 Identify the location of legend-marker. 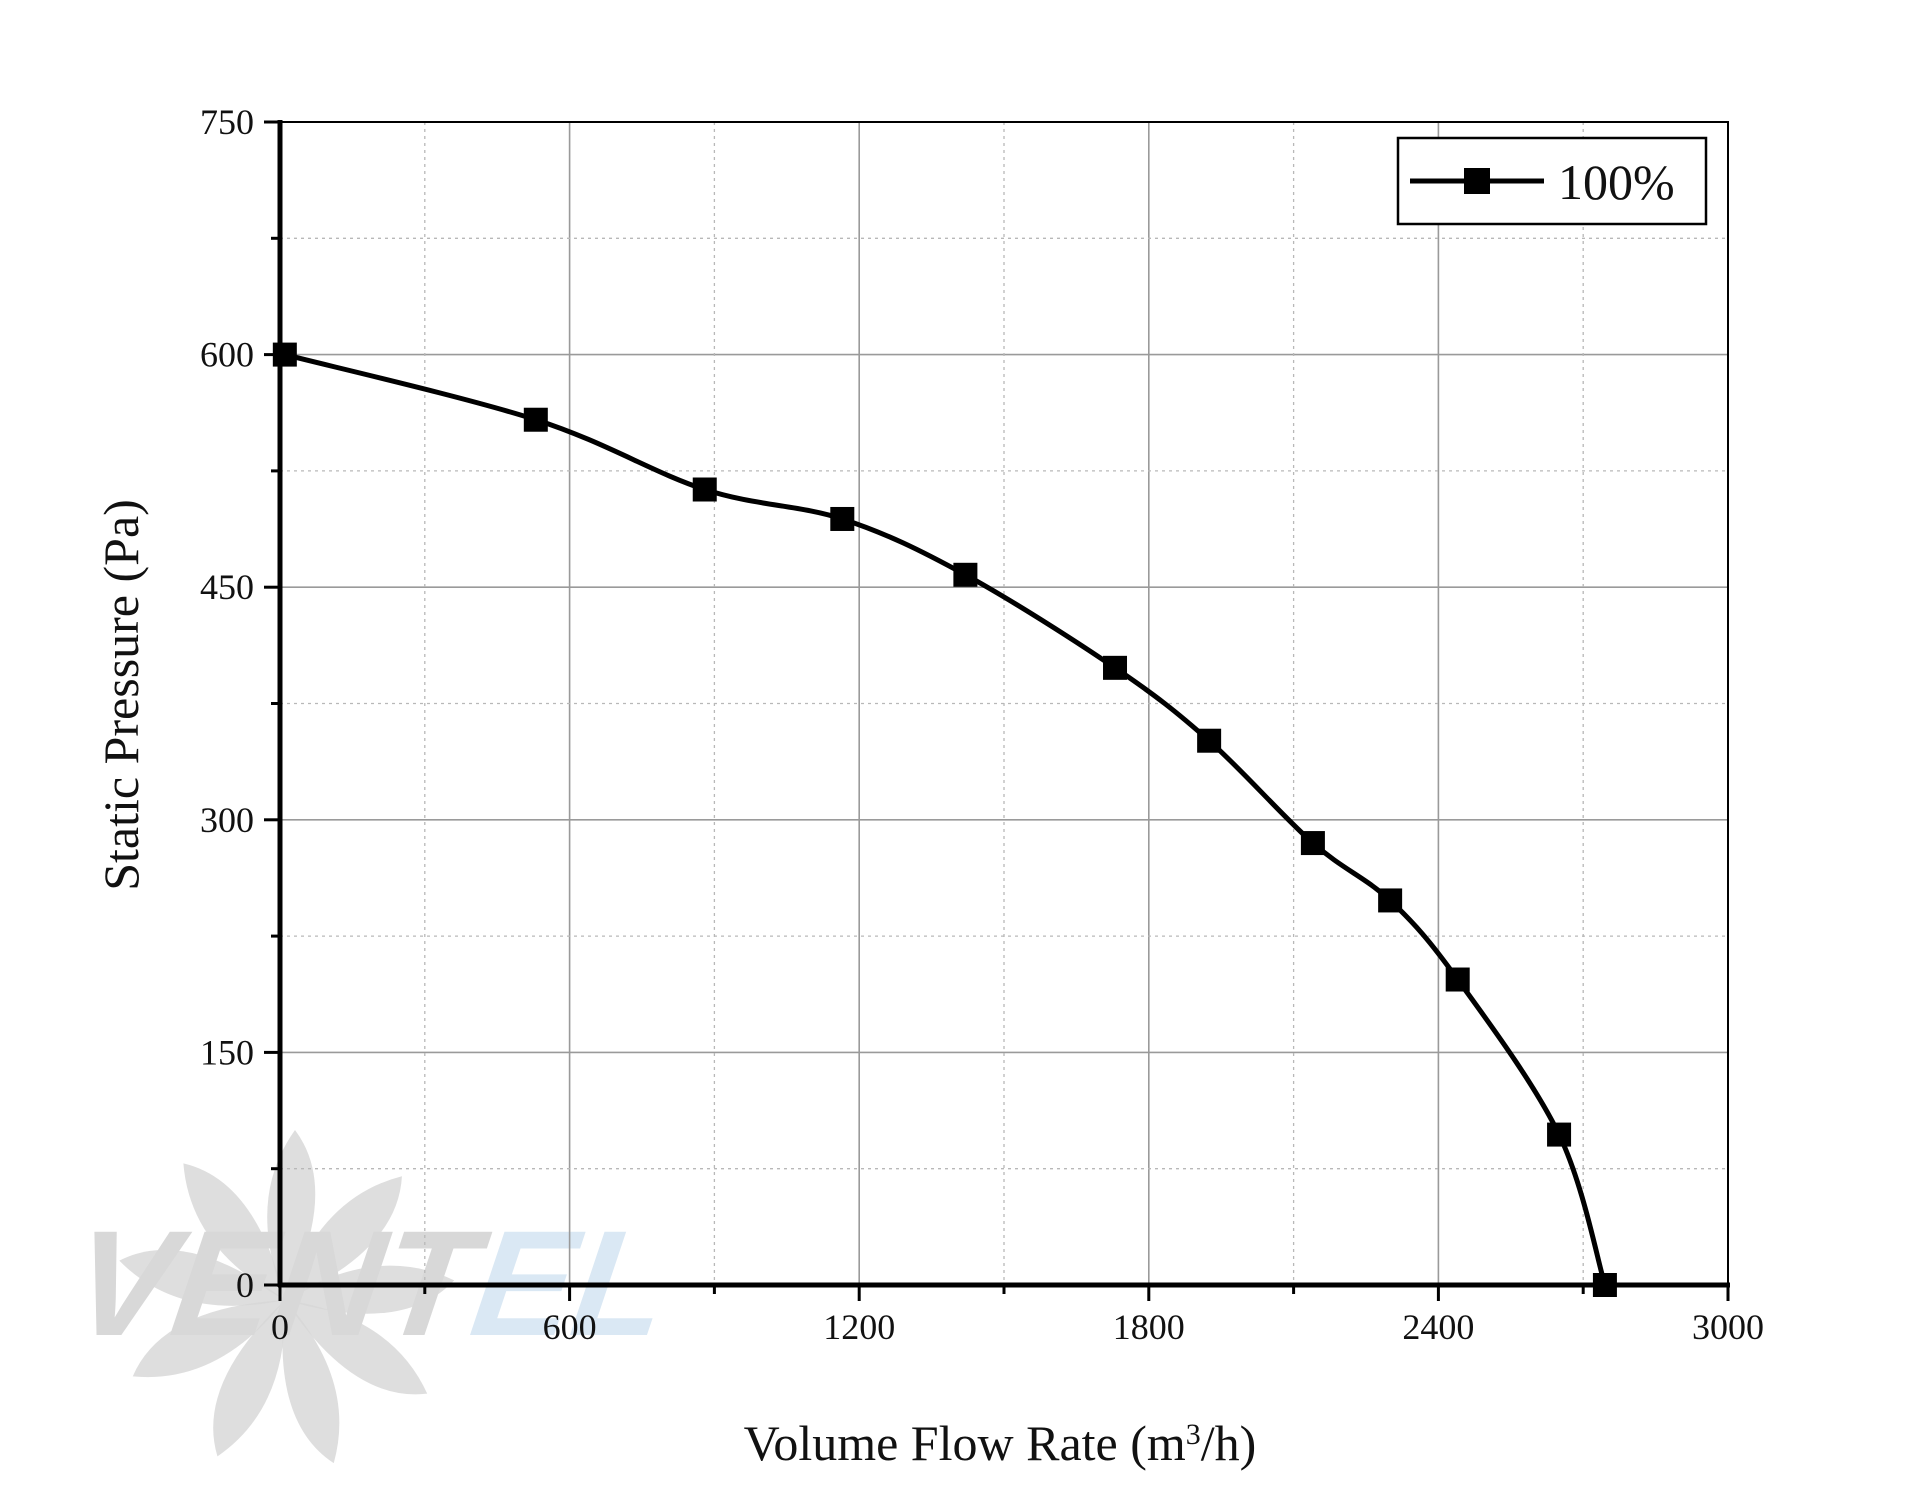
(1477, 181).